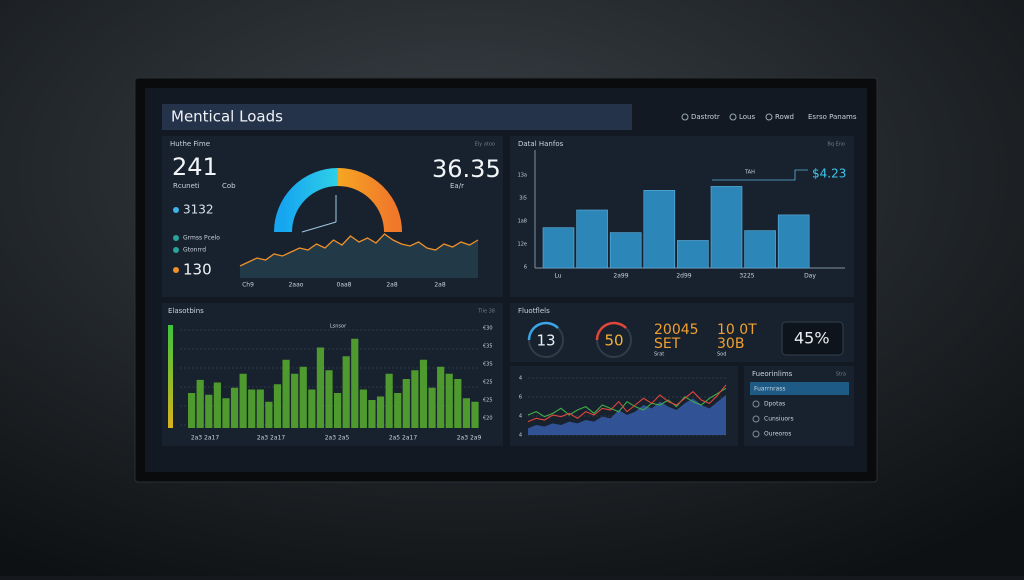  I want to click on x-label: 0aa8, so click(344, 285).